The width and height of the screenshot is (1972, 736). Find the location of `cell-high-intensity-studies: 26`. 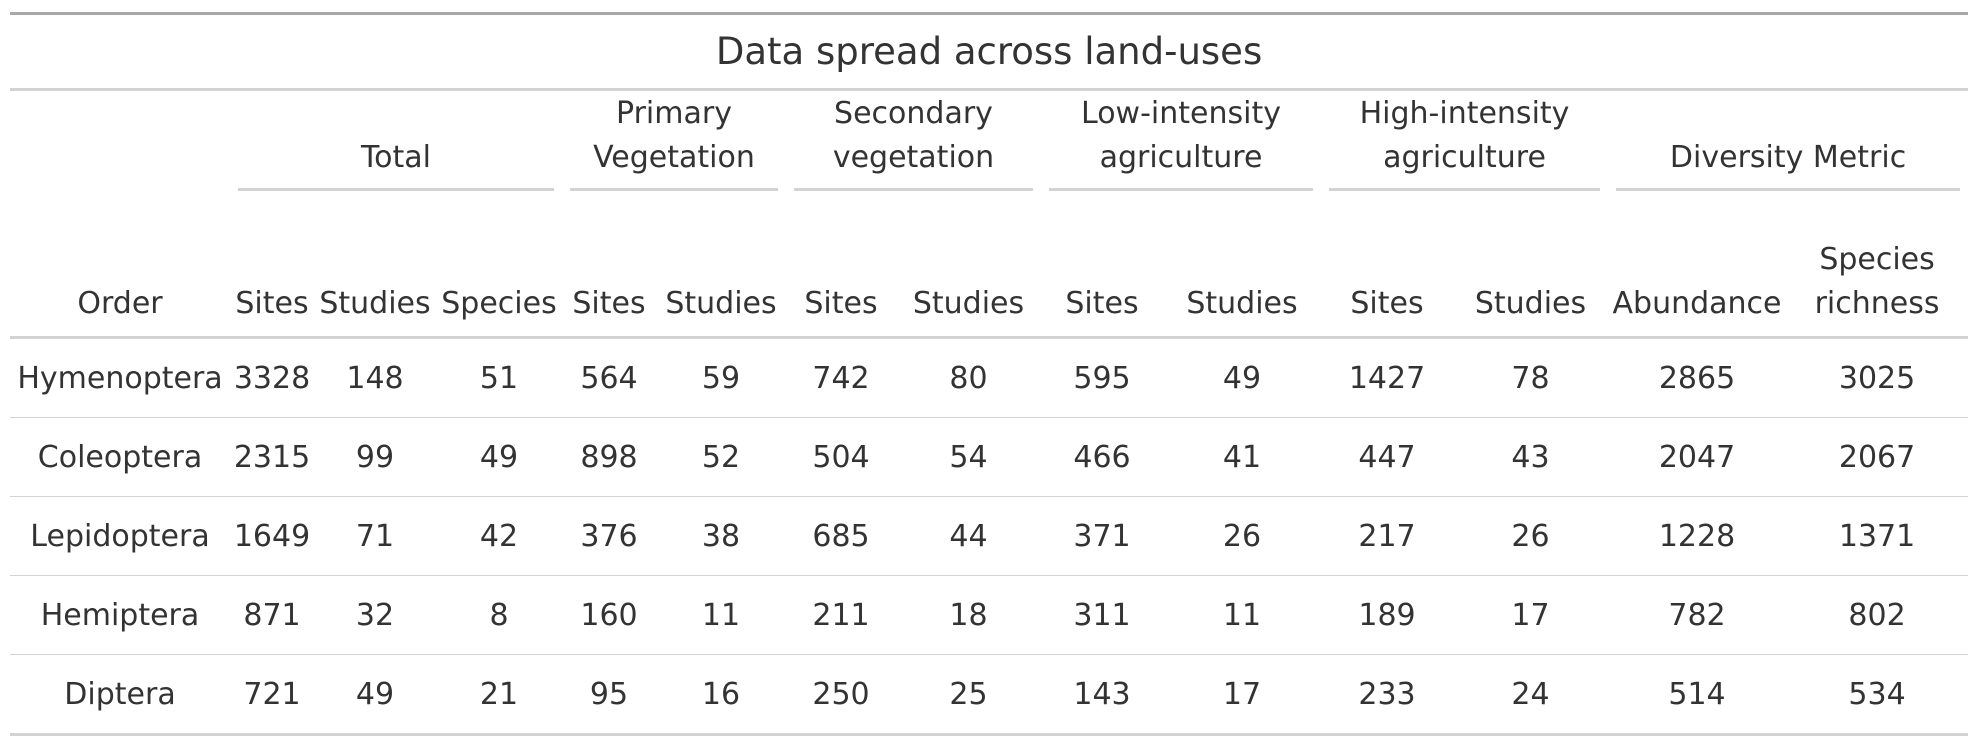

cell-high-intensity-studies: 26 is located at coordinates (1530, 536).